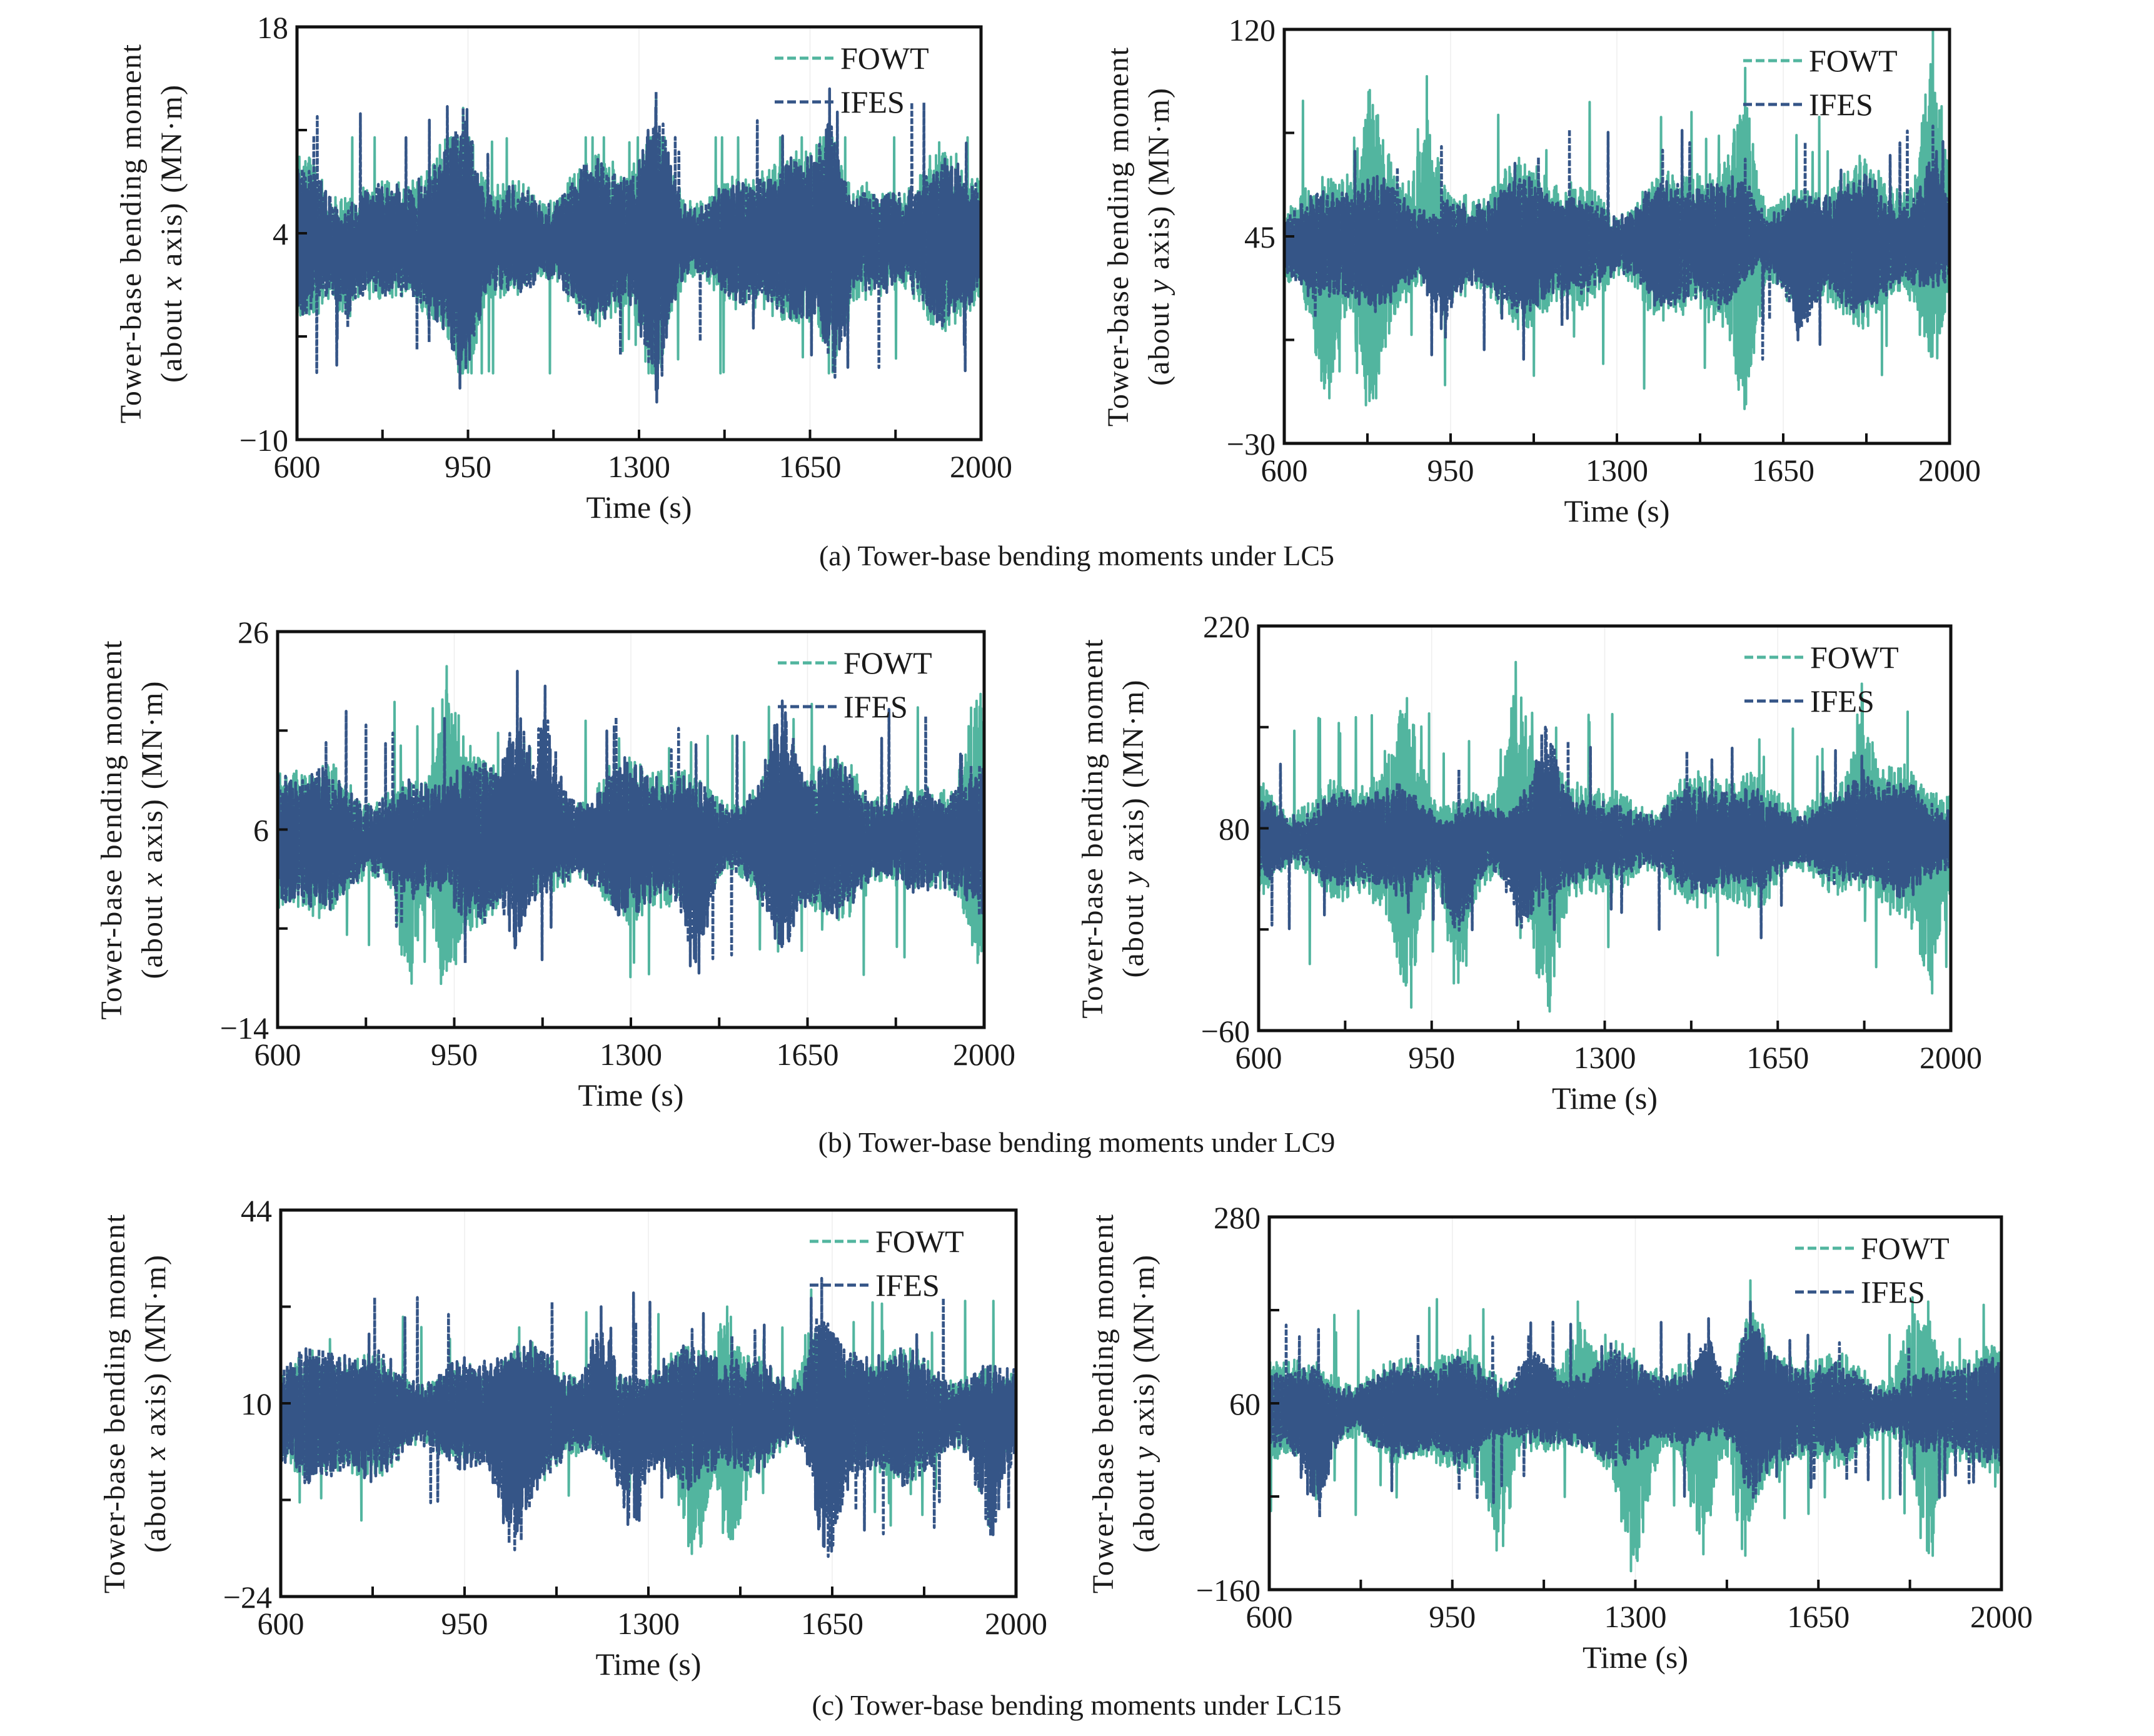 This screenshot has height=1736, width=2154. I want to click on y-tick-label: 6, so click(261, 830).